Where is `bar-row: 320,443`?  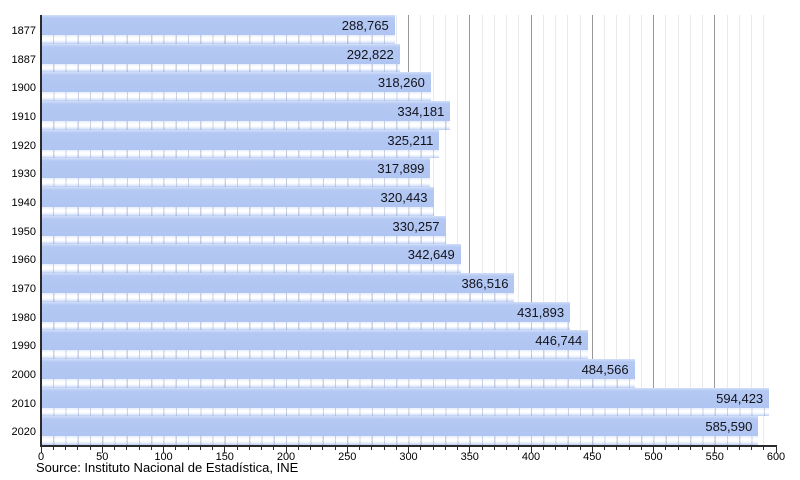 bar-row: 320,443 is located at coordinates (408, 201).